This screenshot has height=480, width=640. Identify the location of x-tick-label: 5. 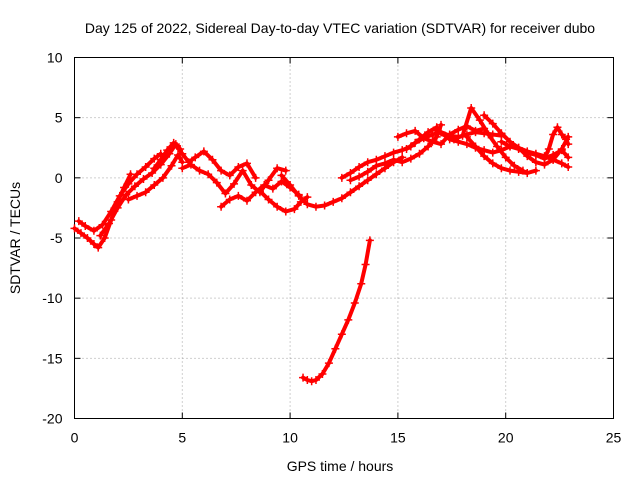
(182, 438).